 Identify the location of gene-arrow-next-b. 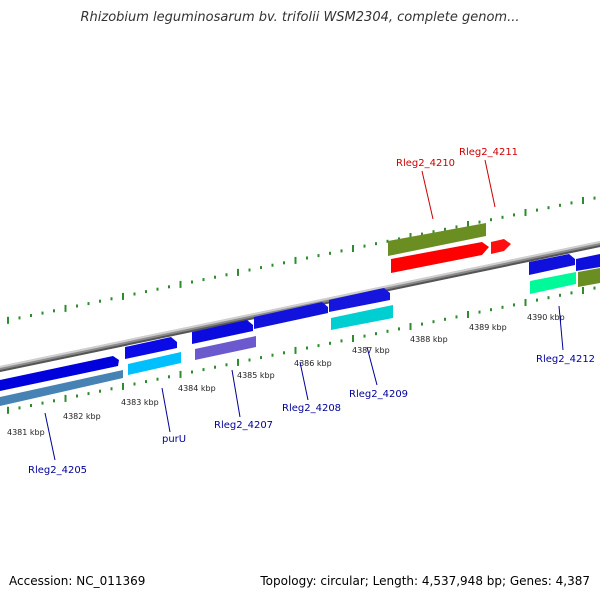
(589, 277).